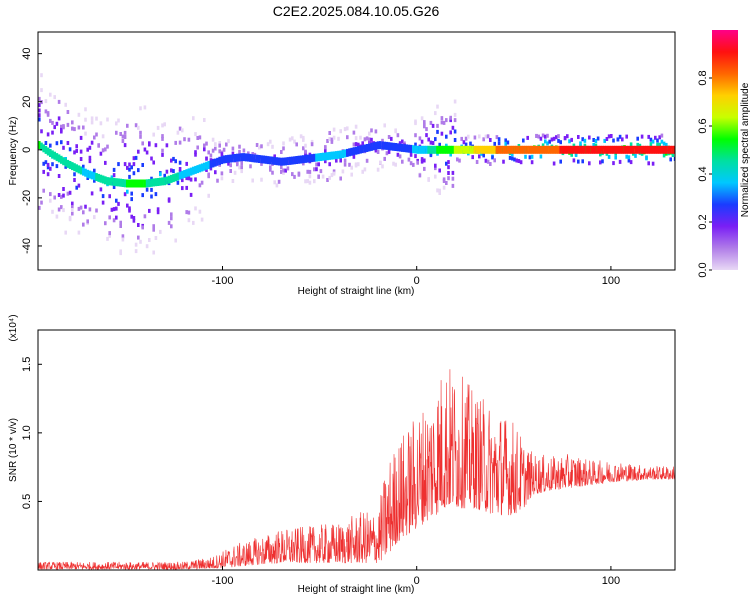  Describe the element at coordinates (703, 125) in the screenshot. I see `colorbar-tick-label: 0.6` at that location.